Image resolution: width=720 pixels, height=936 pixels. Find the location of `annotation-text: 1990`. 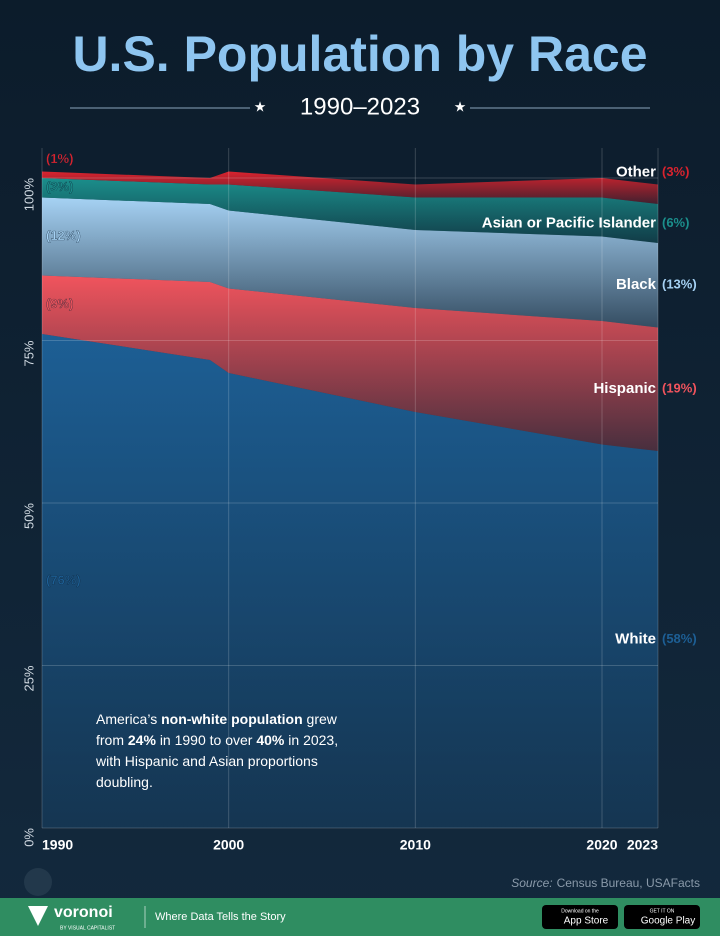

annotation-text: 1990 is located at coordinates (192, 740).